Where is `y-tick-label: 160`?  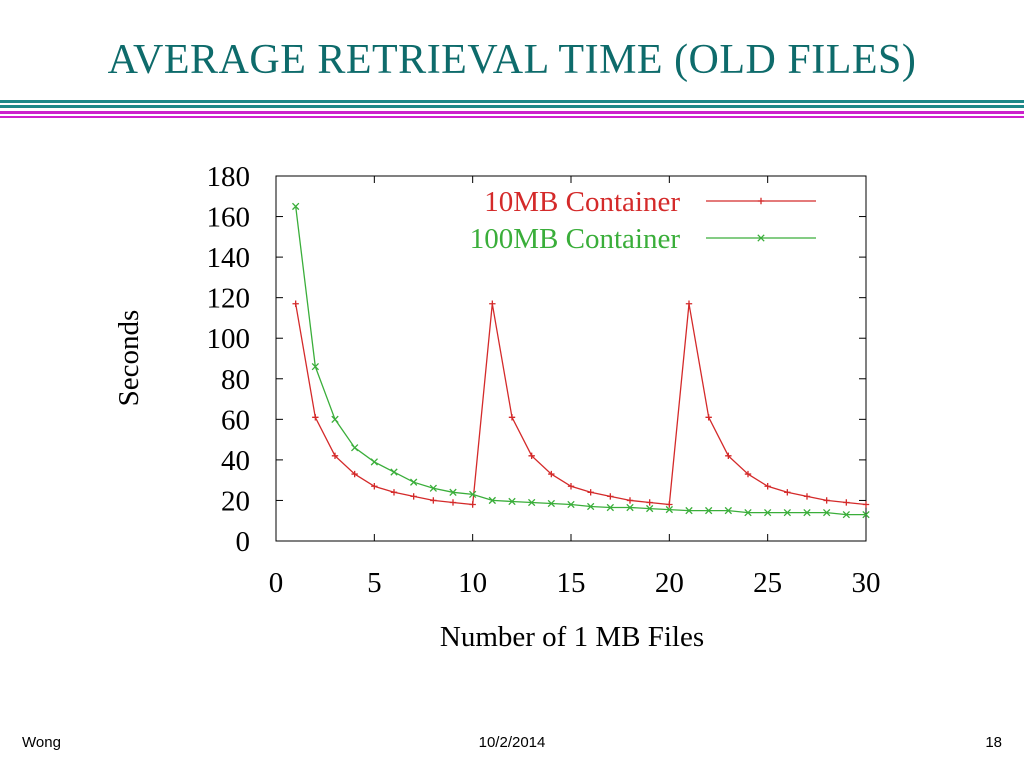 y-tick-label: 160 is located at coordinates (229, 218).